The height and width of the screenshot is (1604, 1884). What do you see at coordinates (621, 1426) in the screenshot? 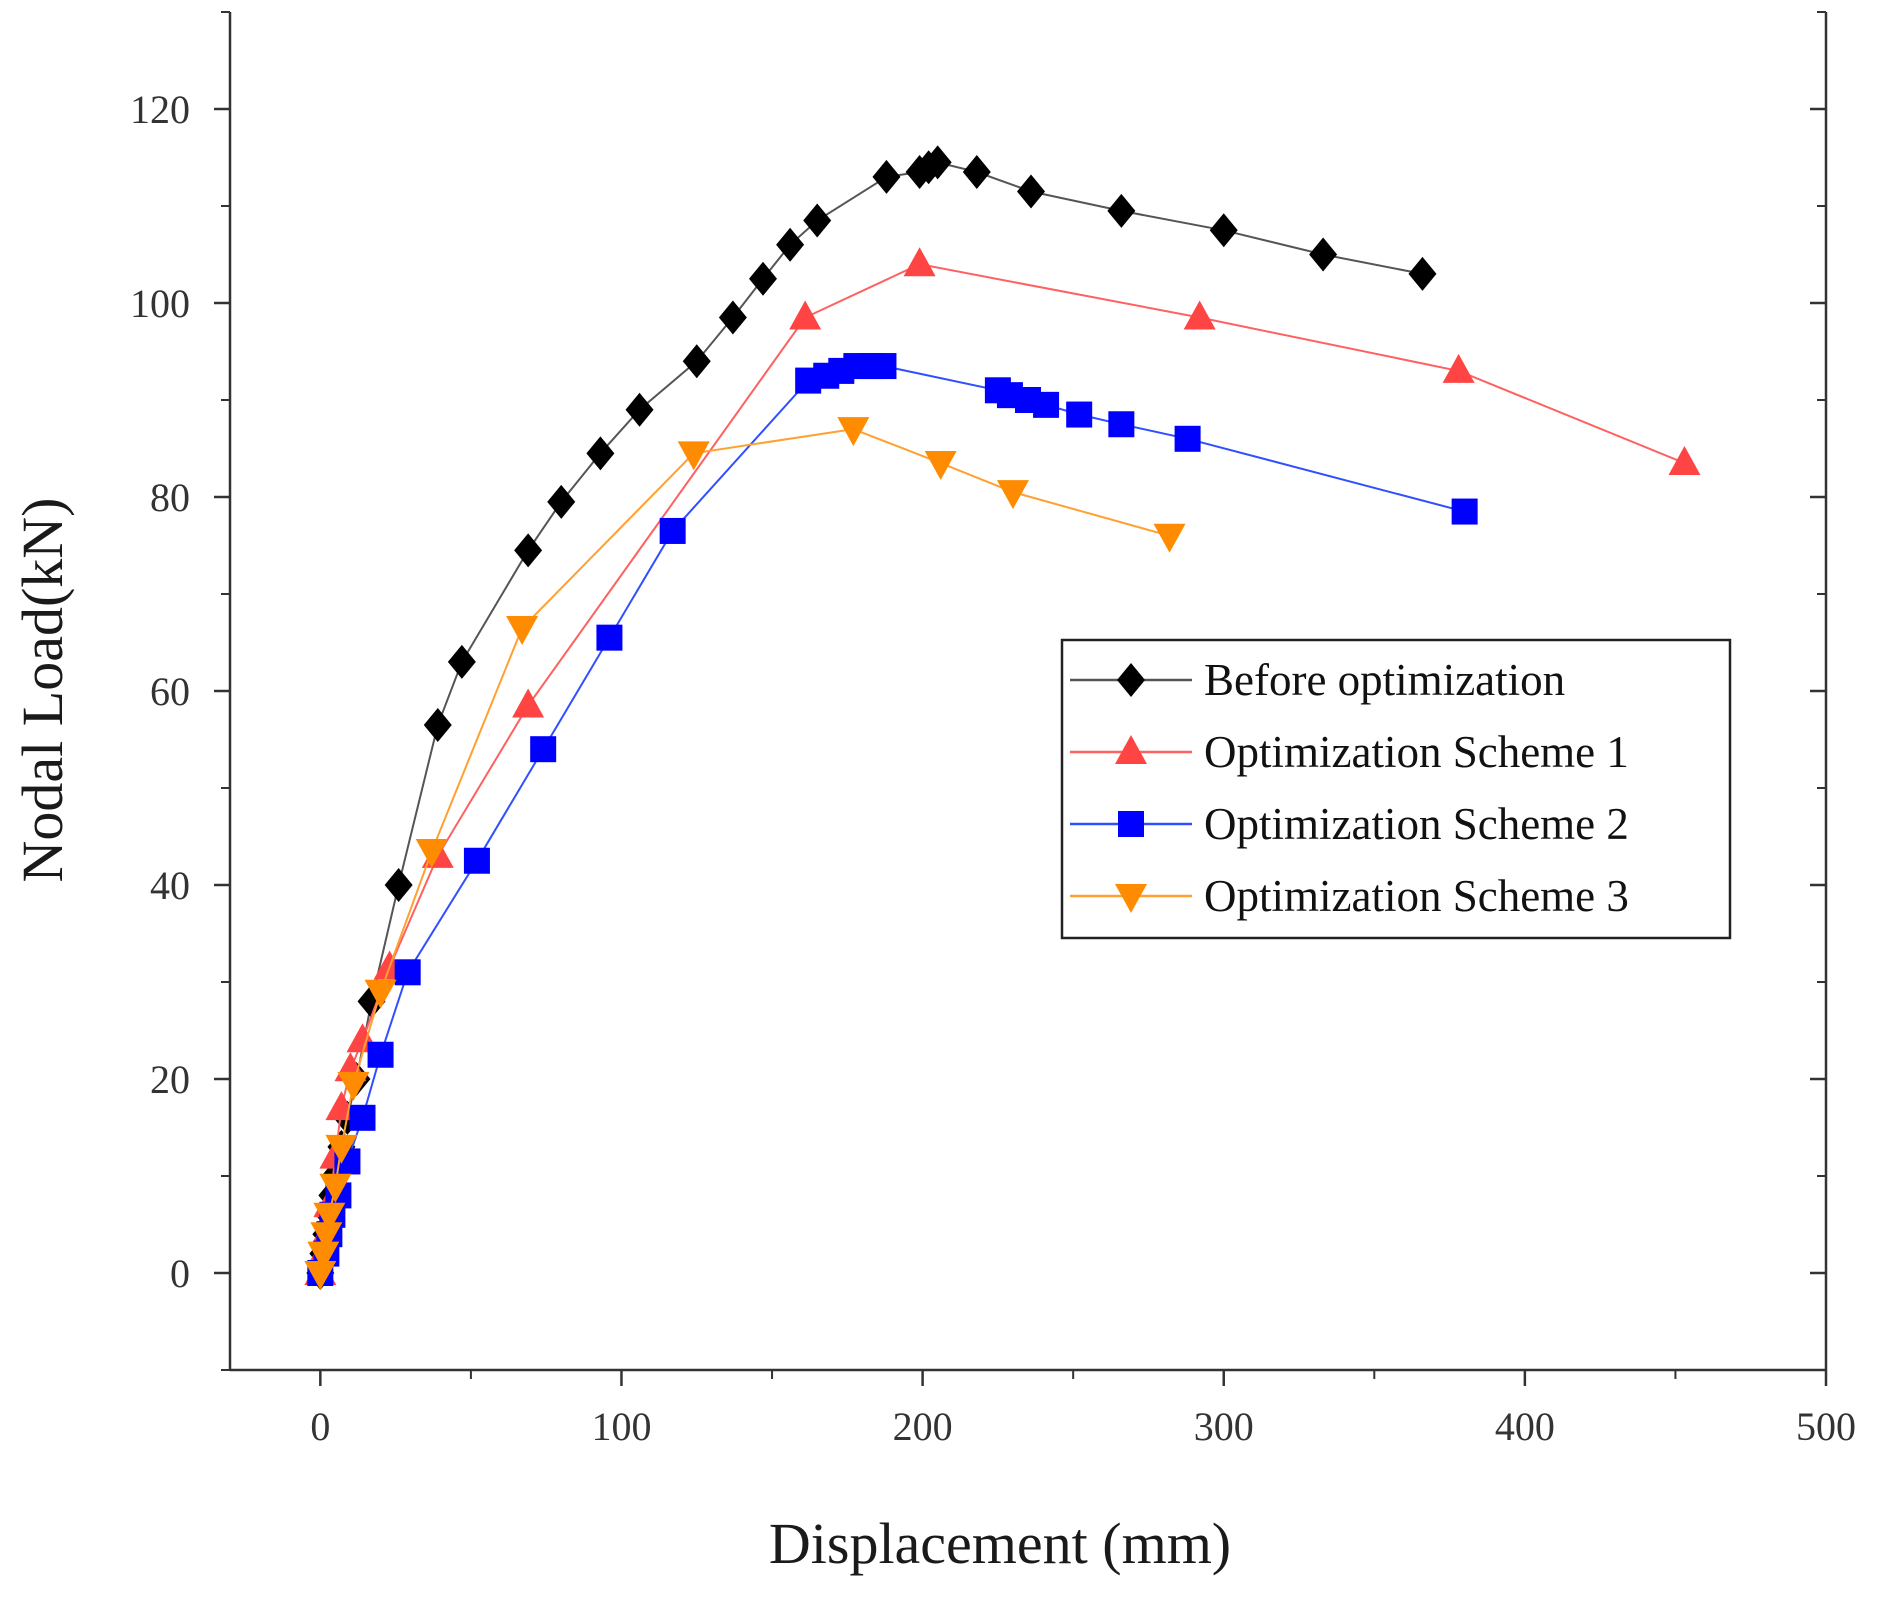
I see `x-tick-label: 100` at bounding box center [621, 1426].